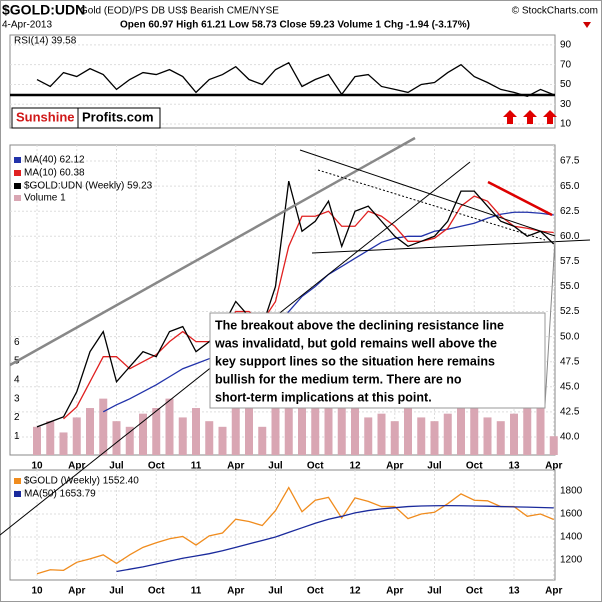 This screenshot has width=602, height=602. What do you see at coordinates (571, 491) in the screenshot?
I see `y-tick-label: 1800` at bounding box center [571, 491].